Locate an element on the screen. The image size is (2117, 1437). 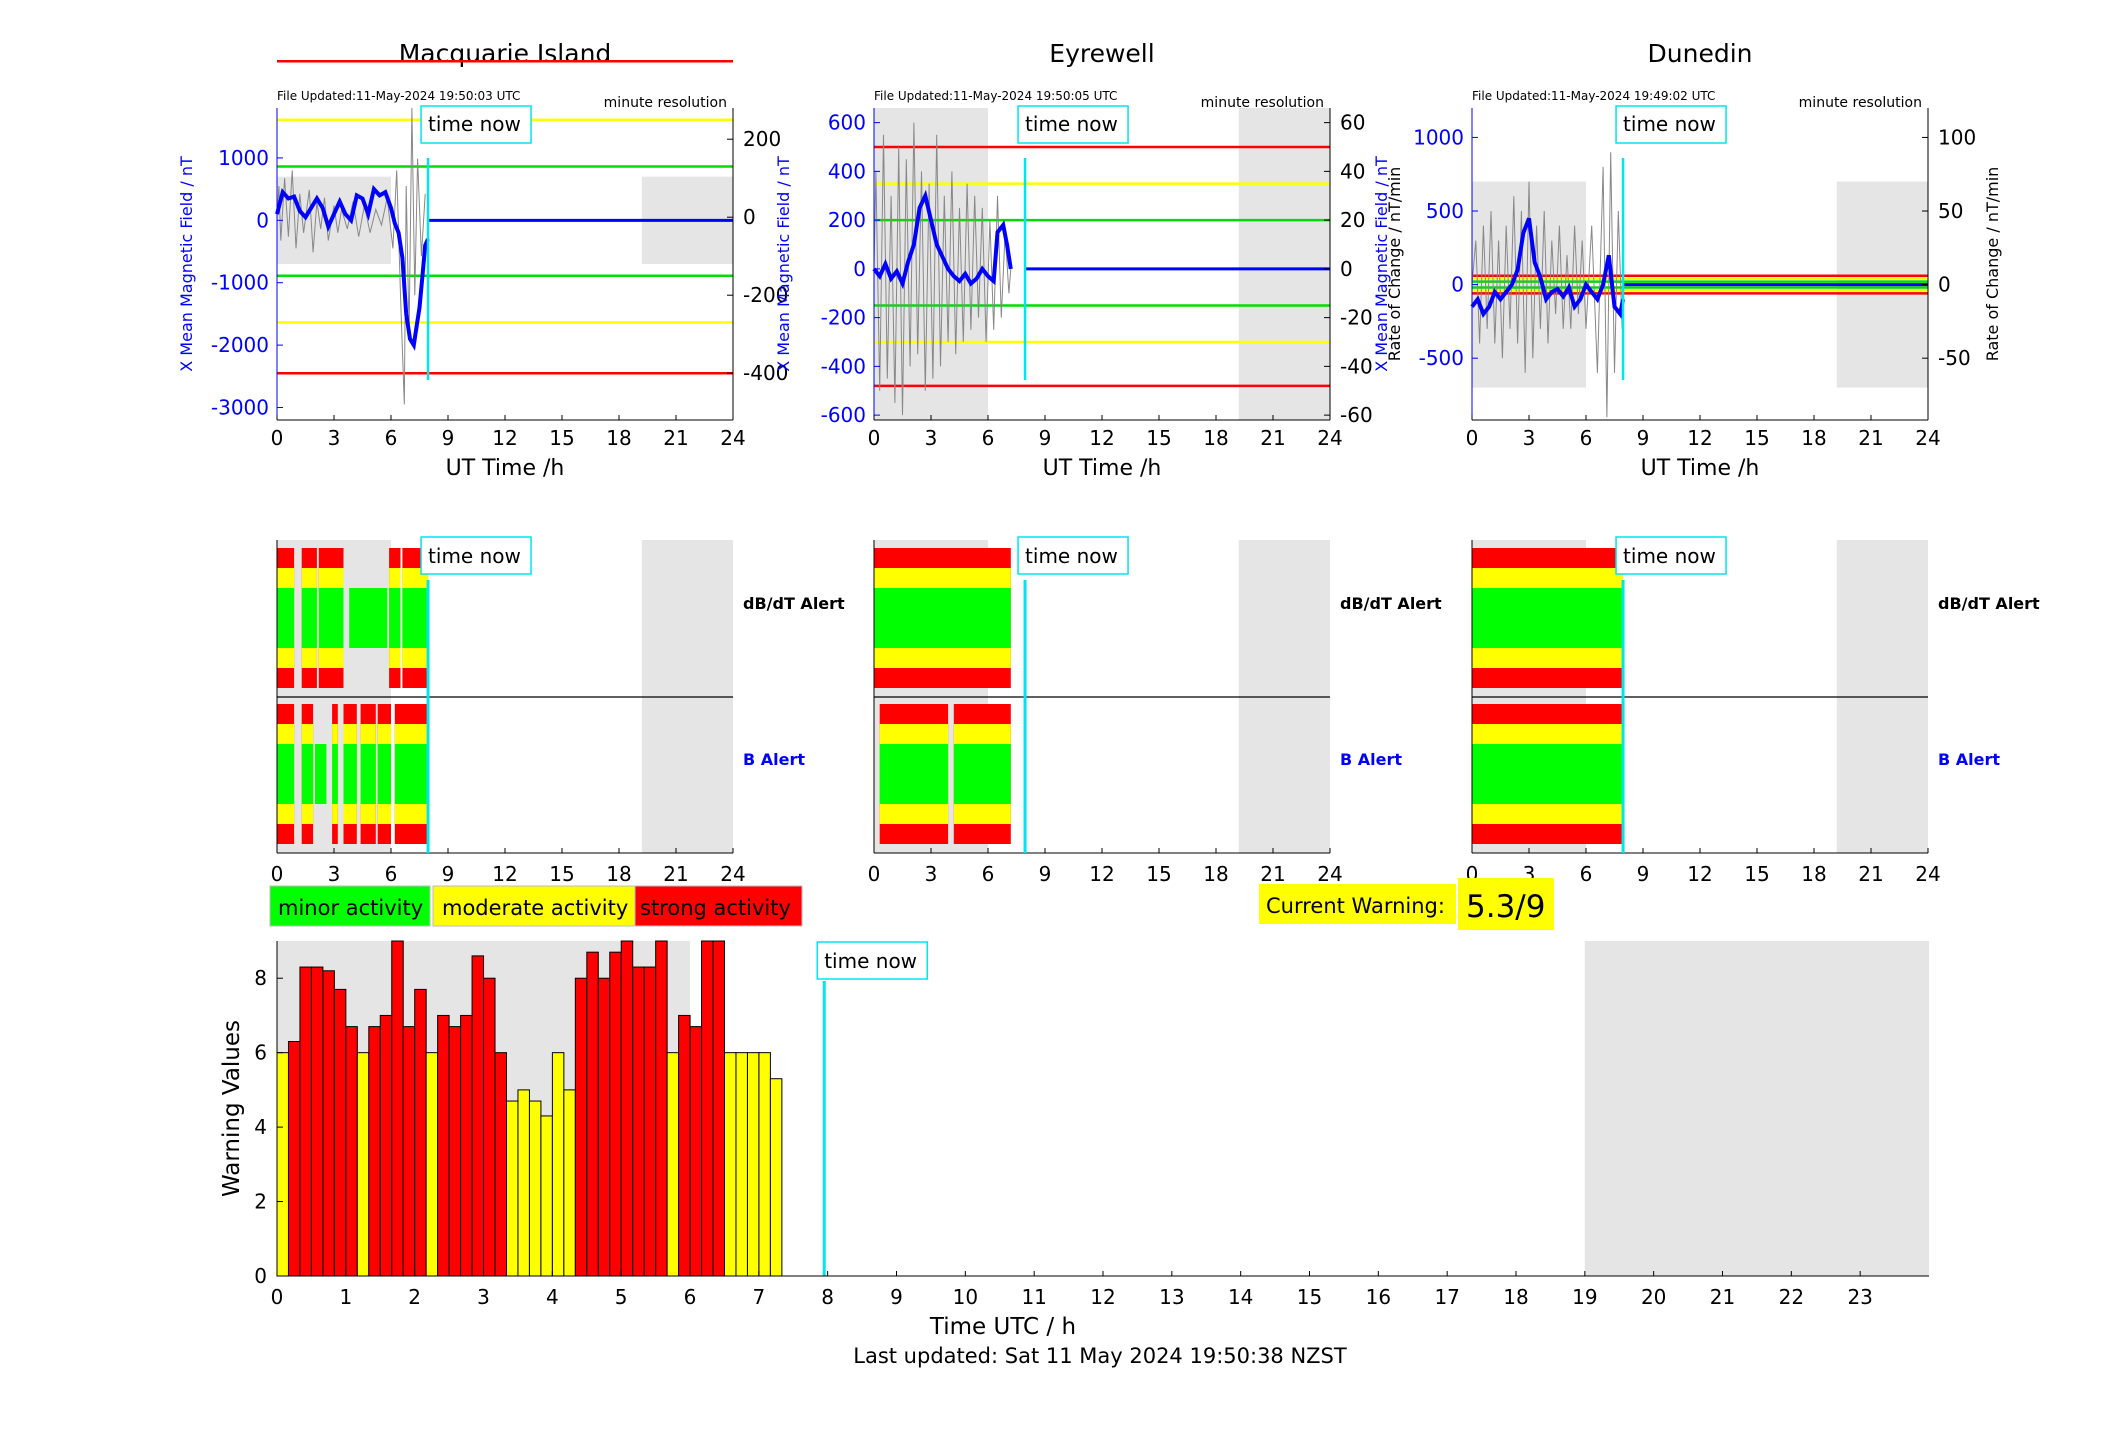
x-tick-label: 18 is located at coordinates (1813, 874).